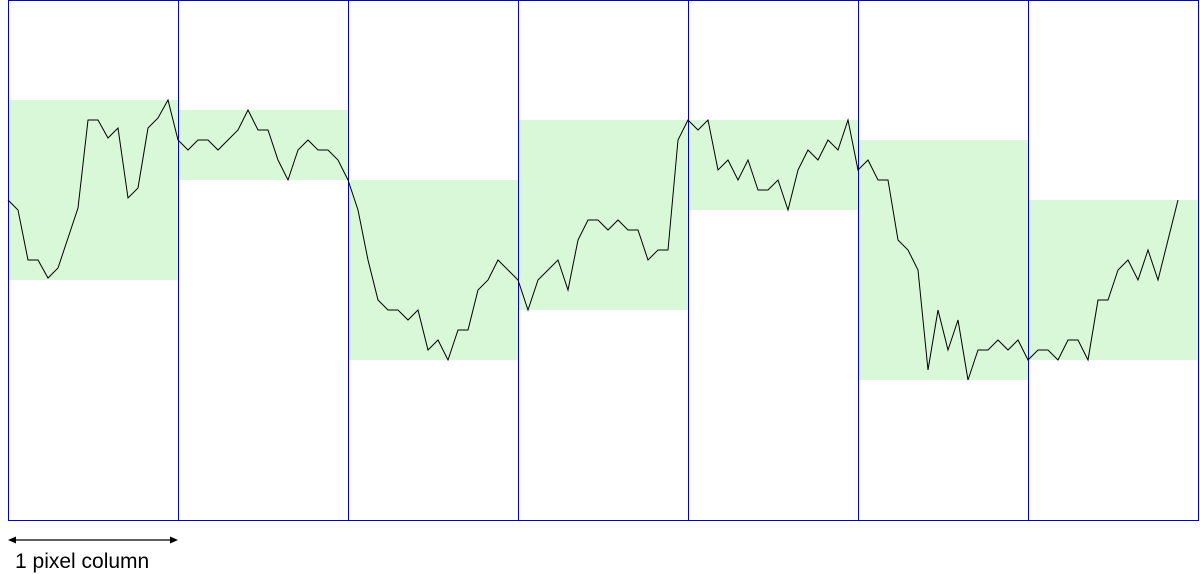 This screenshot has height=574, width=1200. What do you see at coordinates (174, 540) in the screenshot?
I see `arrow-head-right` at bounding box center [174, 540].